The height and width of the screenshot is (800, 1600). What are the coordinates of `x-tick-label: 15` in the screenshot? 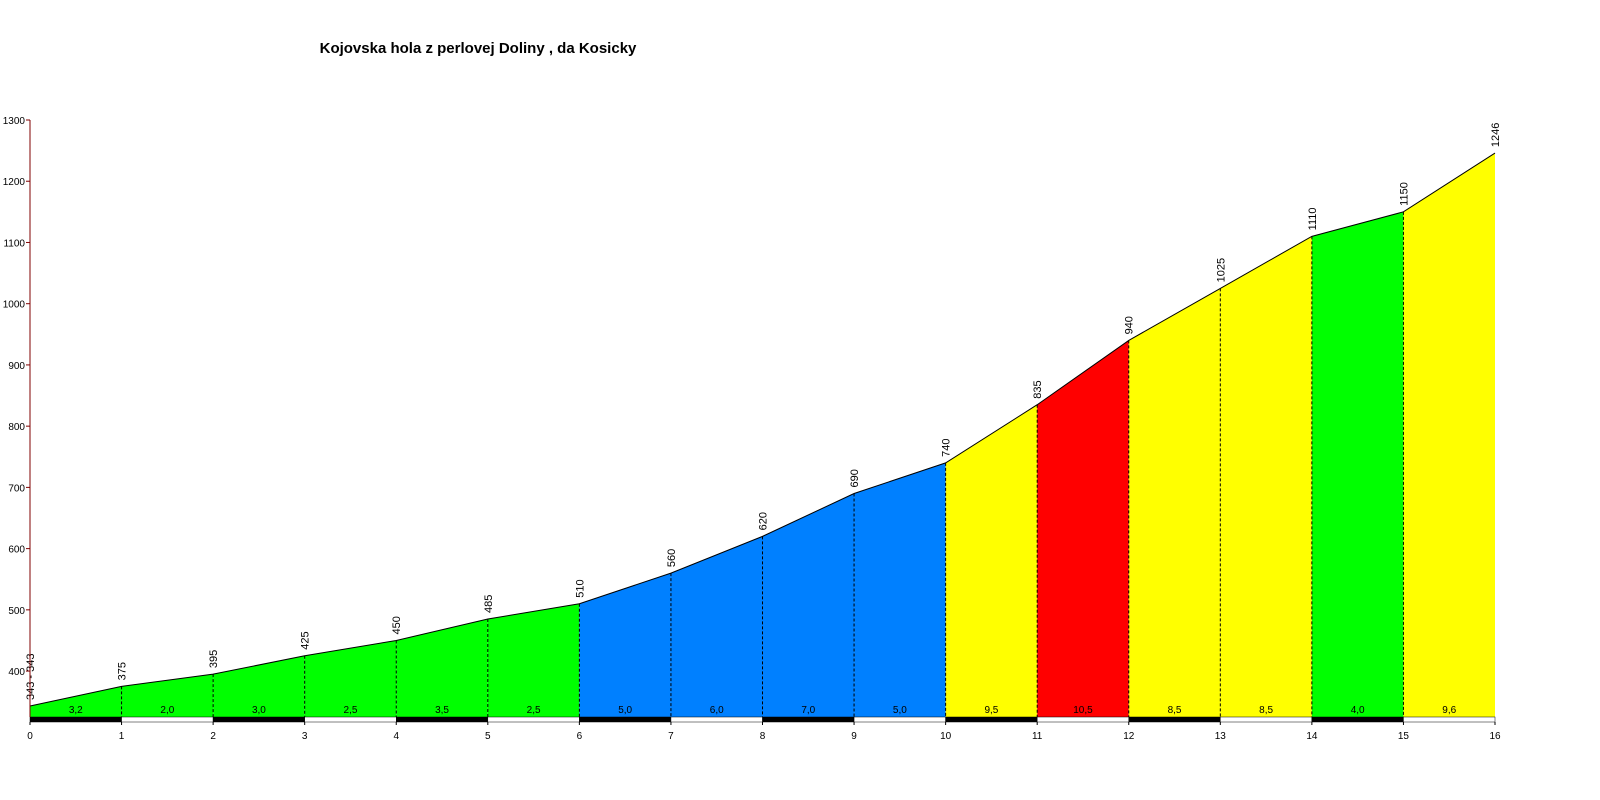 It's located at (1404, 736).